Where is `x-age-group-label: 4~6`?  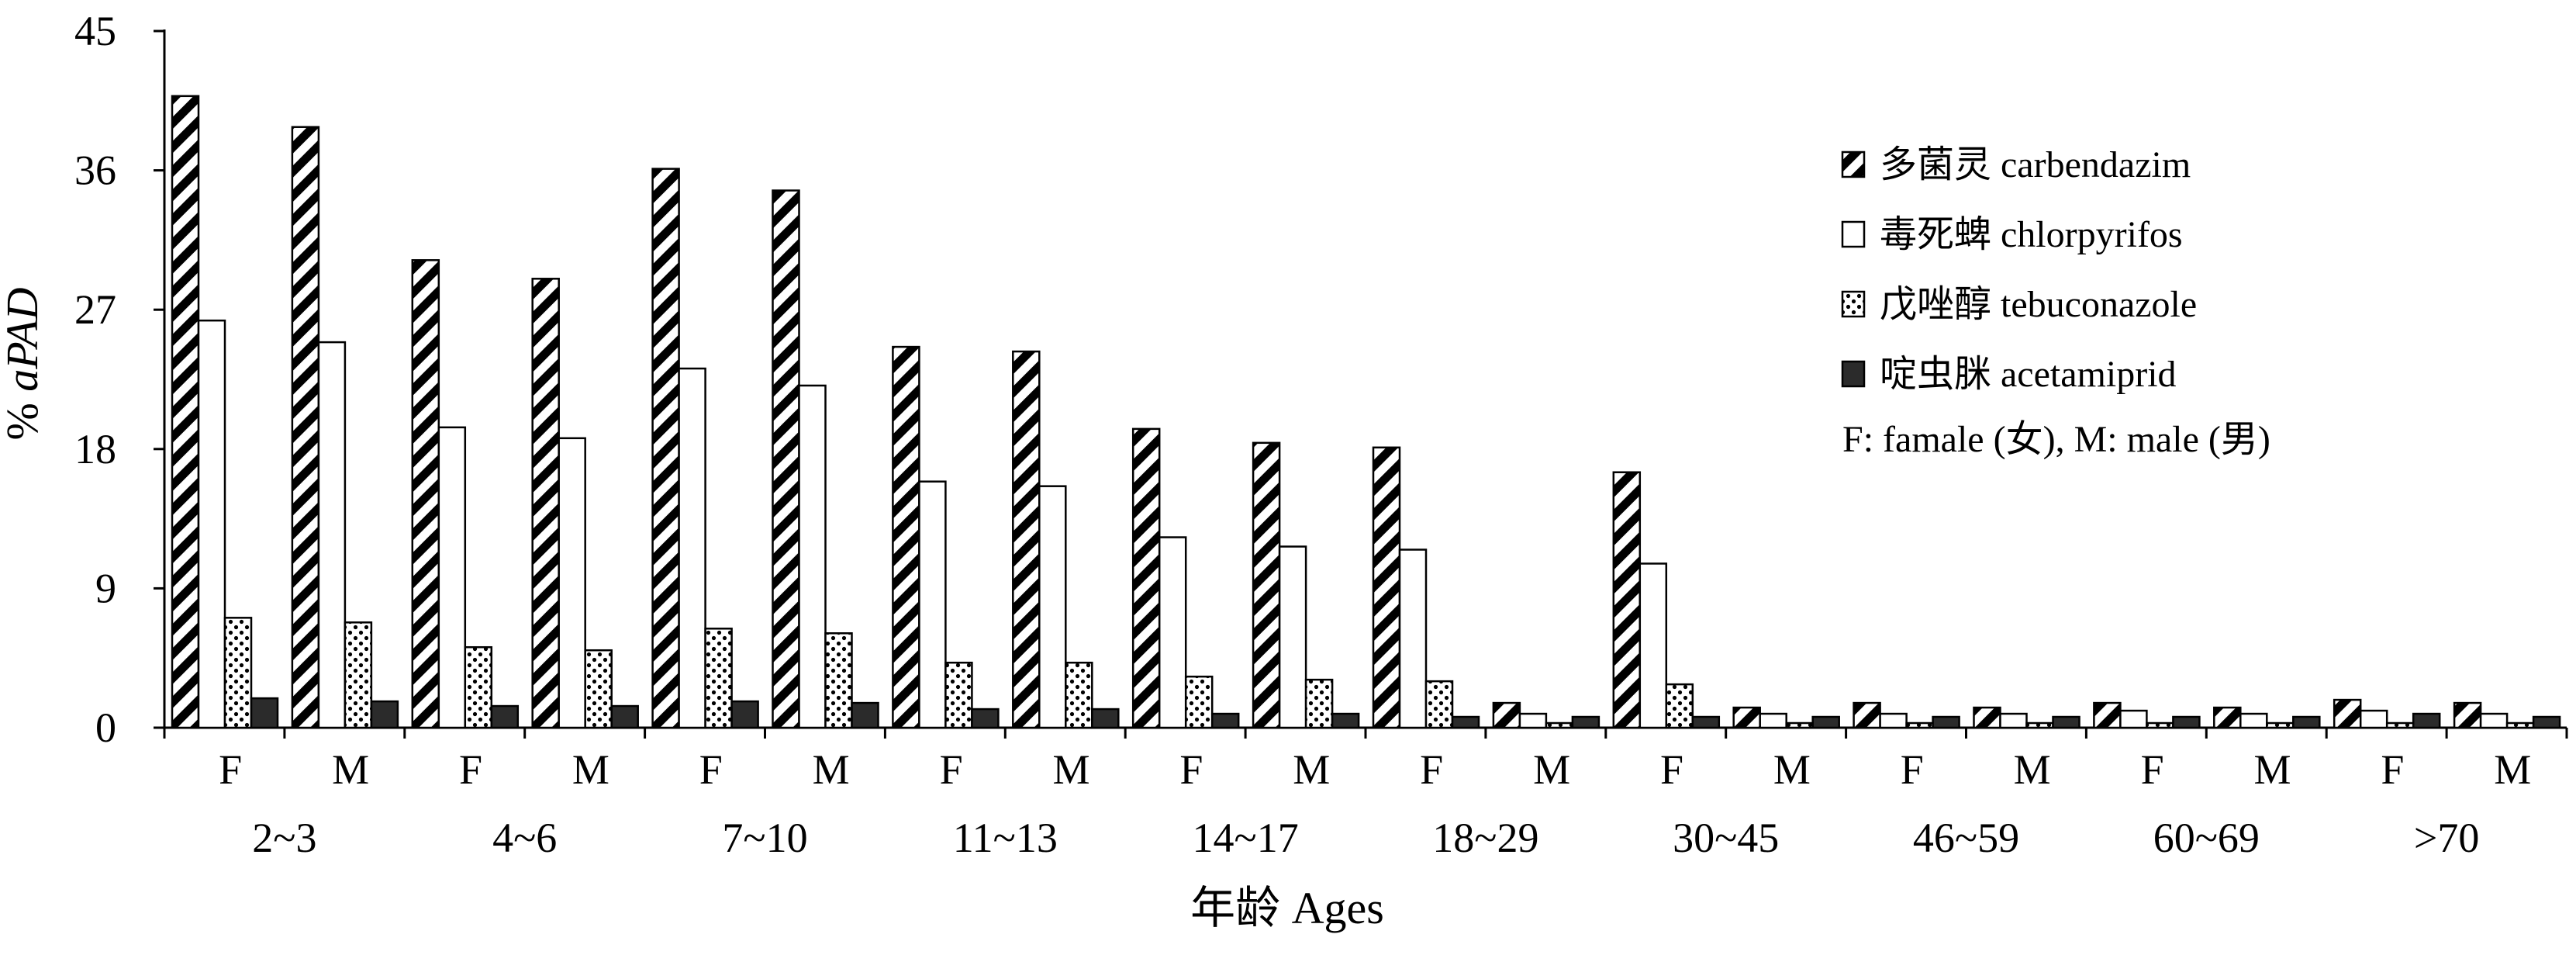
x-age-group-label: 4~6 is located at coordinates (524, 838).